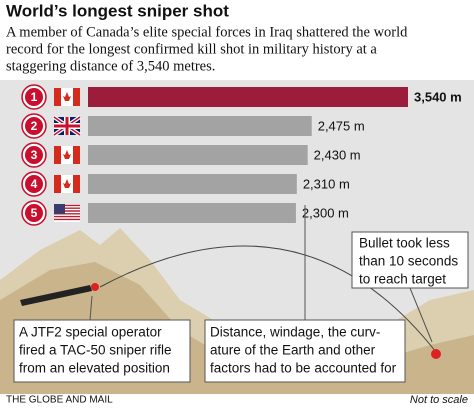 The height and width of the screenshot is (408, 474). I want to click on rifle, so click(56, 295).